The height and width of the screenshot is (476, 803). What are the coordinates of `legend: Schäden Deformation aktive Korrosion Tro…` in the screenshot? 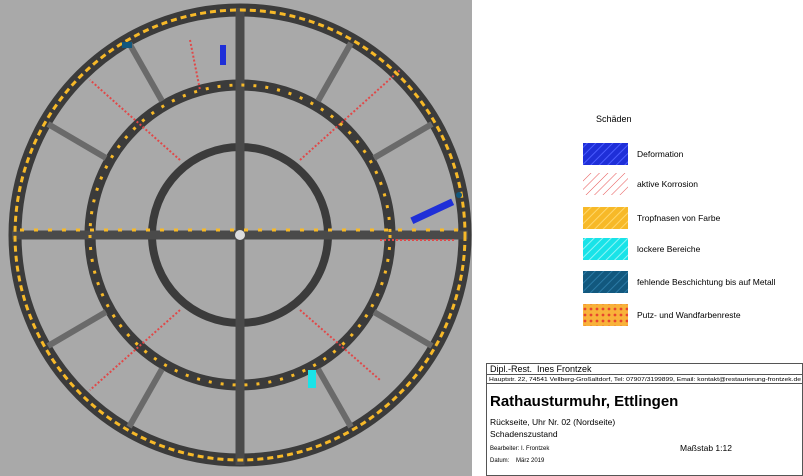 It's located at (679, 220).